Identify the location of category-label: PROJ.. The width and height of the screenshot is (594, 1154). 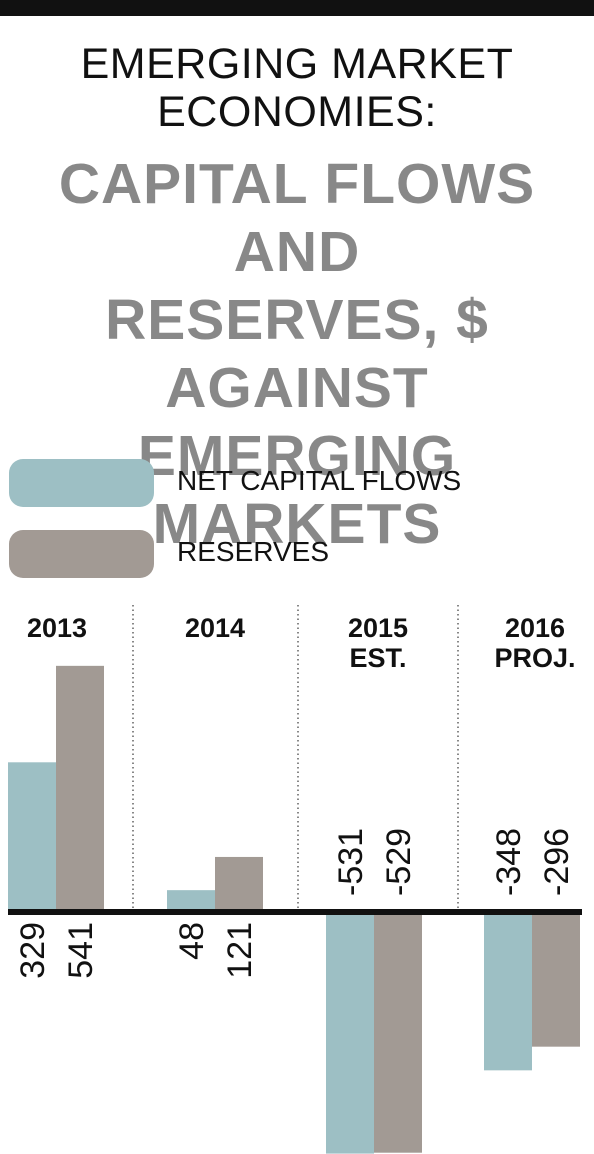
(534, 658).